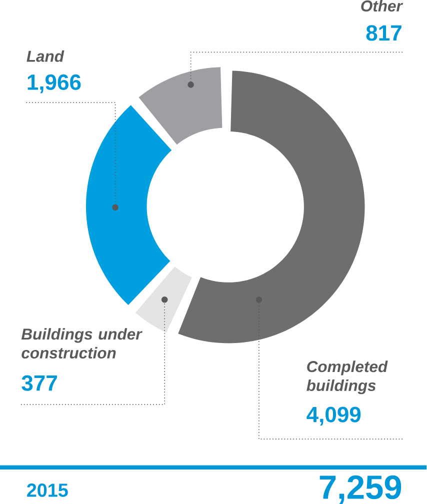  What do you see at coordinates (40, 383) in the screenshot?
I see `data-label: 377` at bounding box center [40, 383].